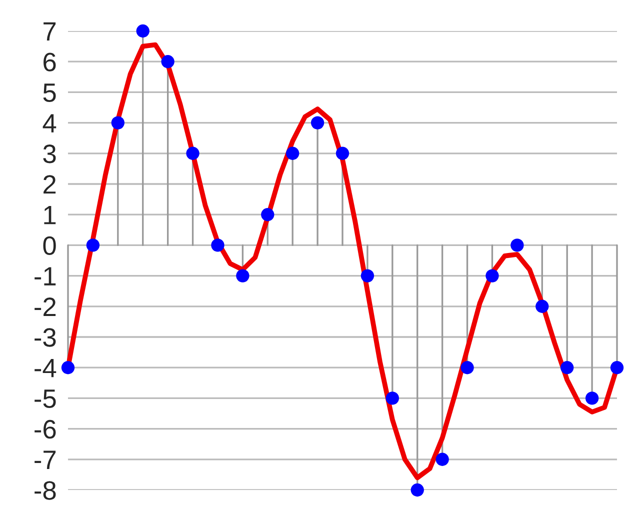 The image size is (640, 522). Describe the element at coordinates (50, 184) in the screenshot. I see `y-tick-label: 2` at that location.